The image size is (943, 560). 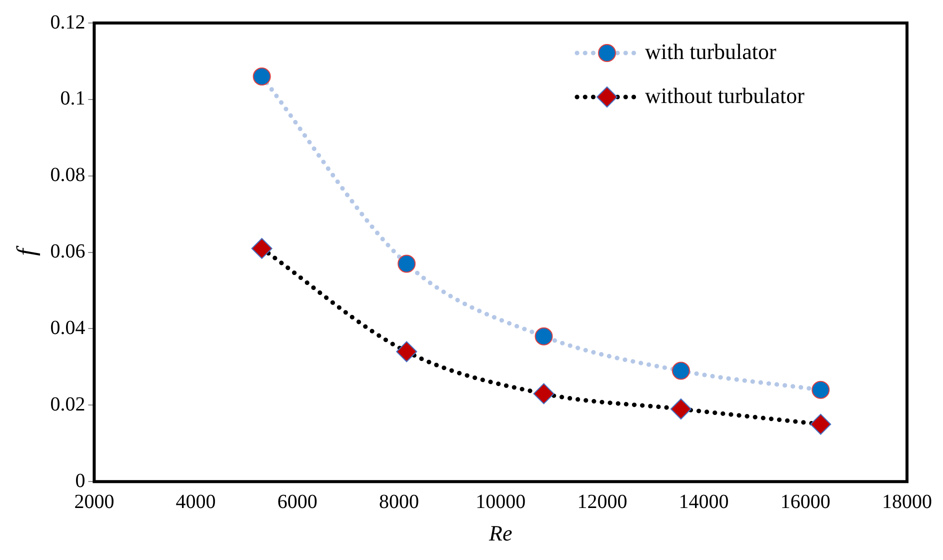 I want to click on x-tick-label: 6000, so click(x=297, y=501).